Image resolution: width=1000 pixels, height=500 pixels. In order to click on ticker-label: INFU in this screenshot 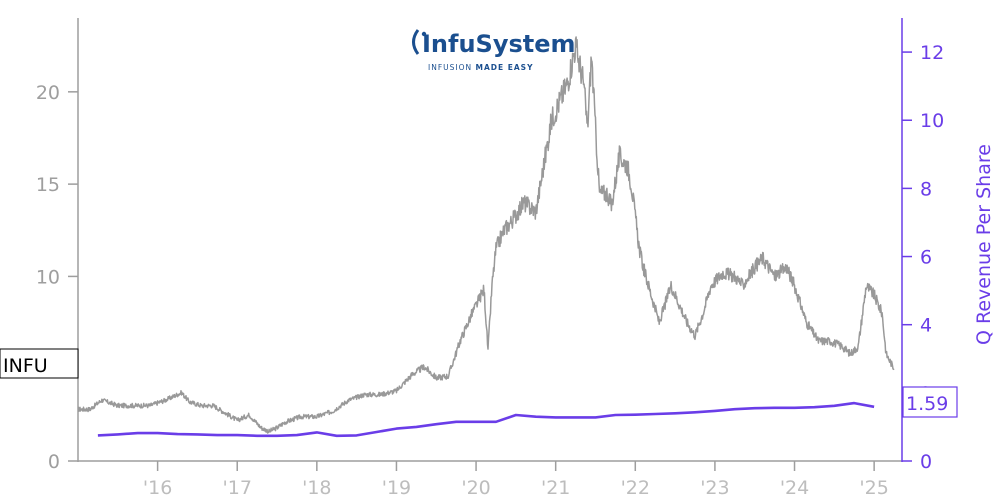, I will do `click(39, 363)`.